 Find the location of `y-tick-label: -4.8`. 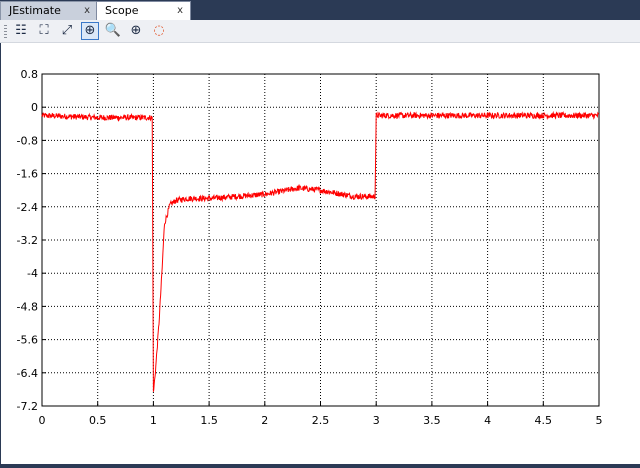

y-tick-label: -4.8 is located at coordinates (27, 306).